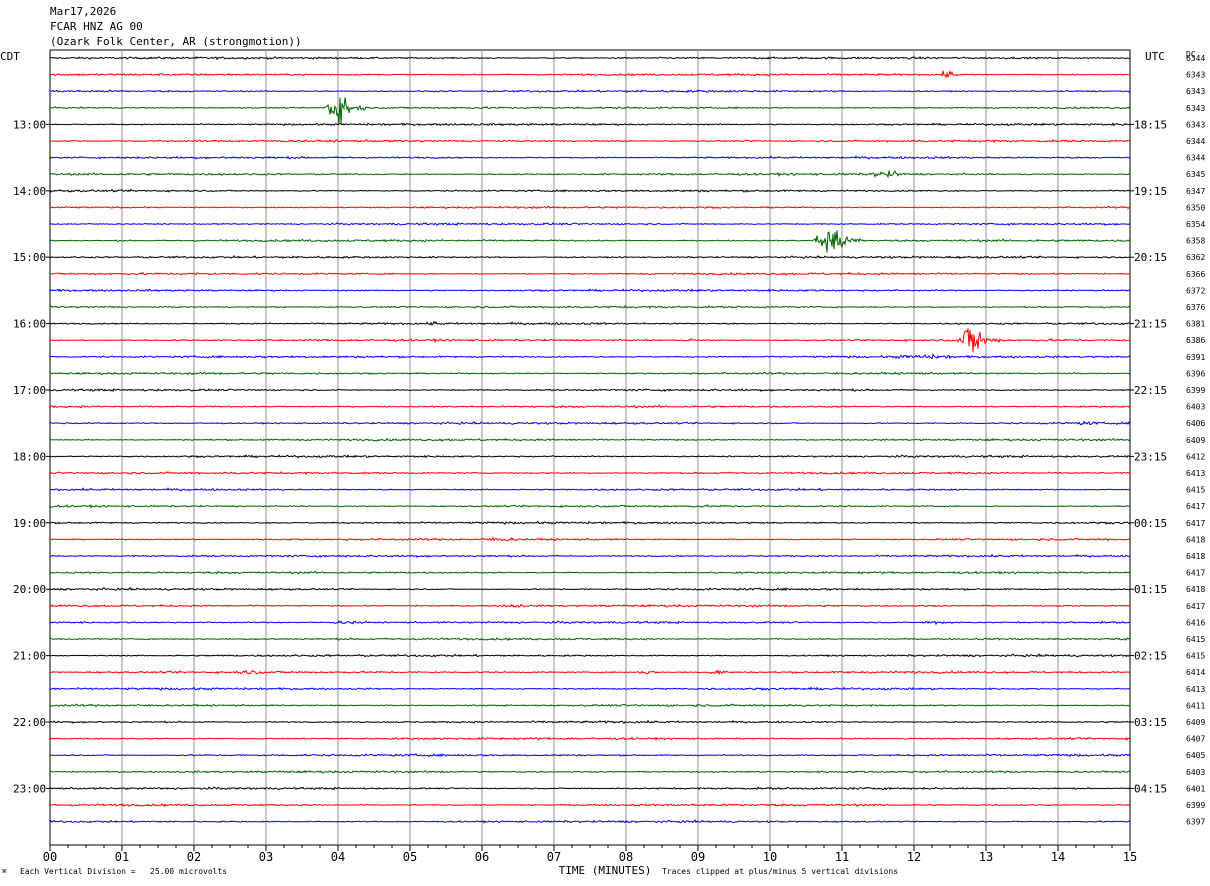 Image resolution: width=1210 pixels, height=886 pixels. What do you see at coordinates (338, 857) in the screenshot?
I see `x-tick-label: 04` at bounding box center [338, 857].